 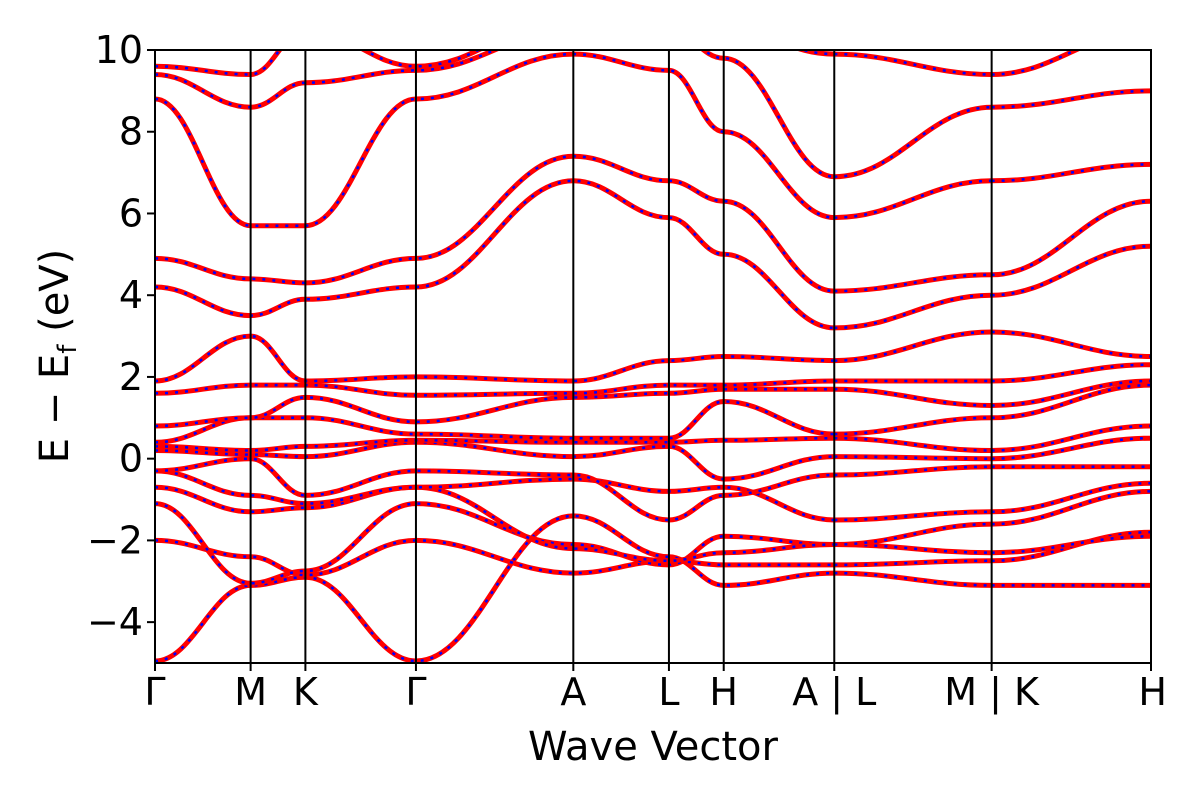 What do you see at coordinates (131, 377) in the screenshot?
I see `y-tick-label: 2` at bounding box center [131, 377].